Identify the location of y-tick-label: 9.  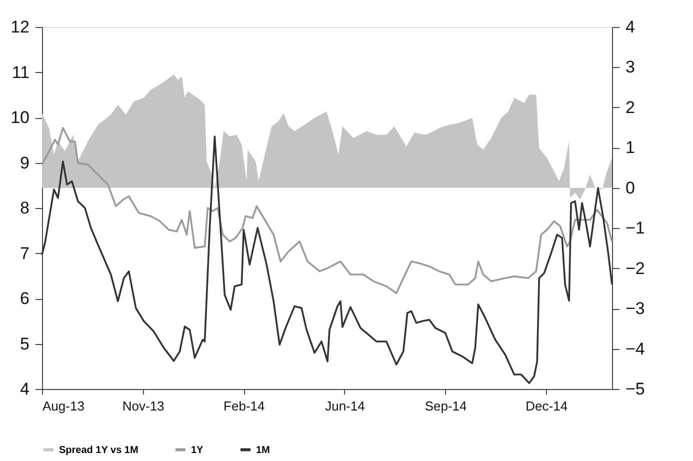
(25, 162).